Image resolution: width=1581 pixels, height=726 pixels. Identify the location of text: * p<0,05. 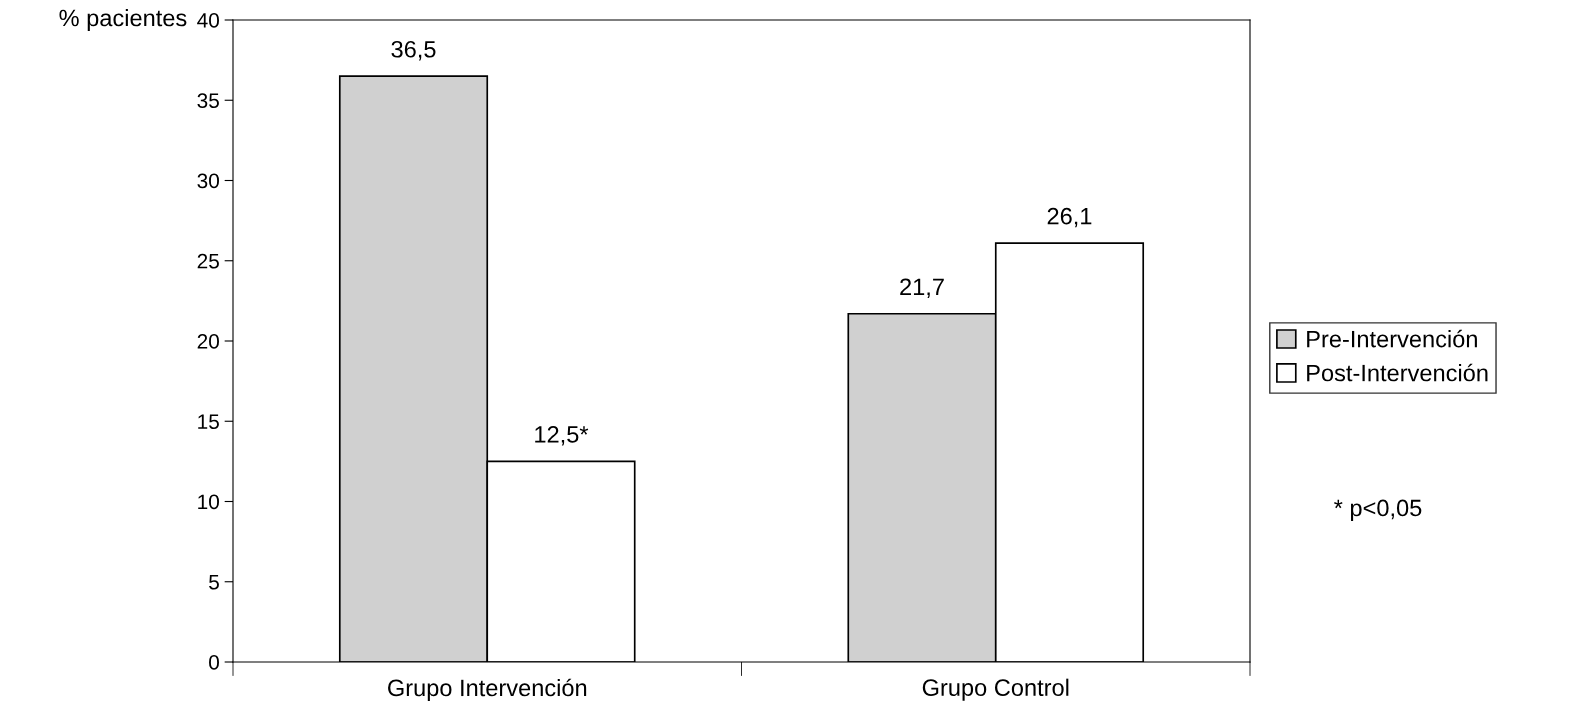
(1378, 510).